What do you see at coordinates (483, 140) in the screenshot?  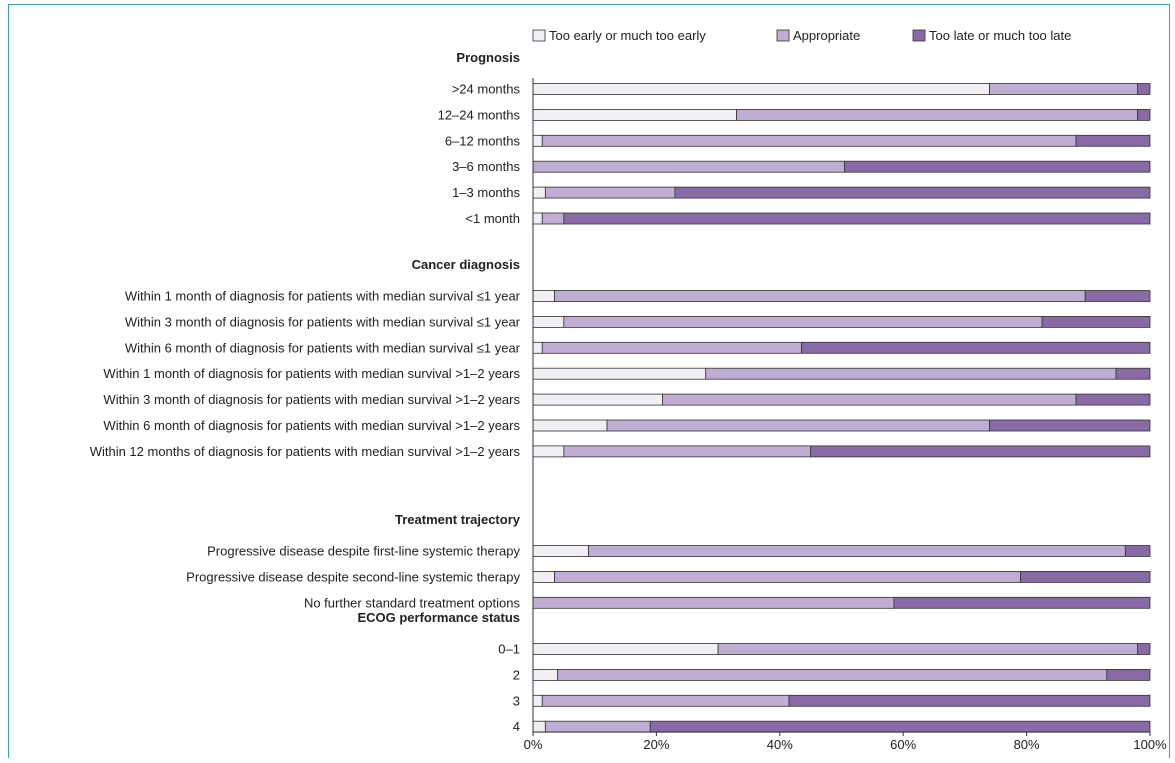 I see `row-label: 6–12 months` at bounding box center [483, 140].